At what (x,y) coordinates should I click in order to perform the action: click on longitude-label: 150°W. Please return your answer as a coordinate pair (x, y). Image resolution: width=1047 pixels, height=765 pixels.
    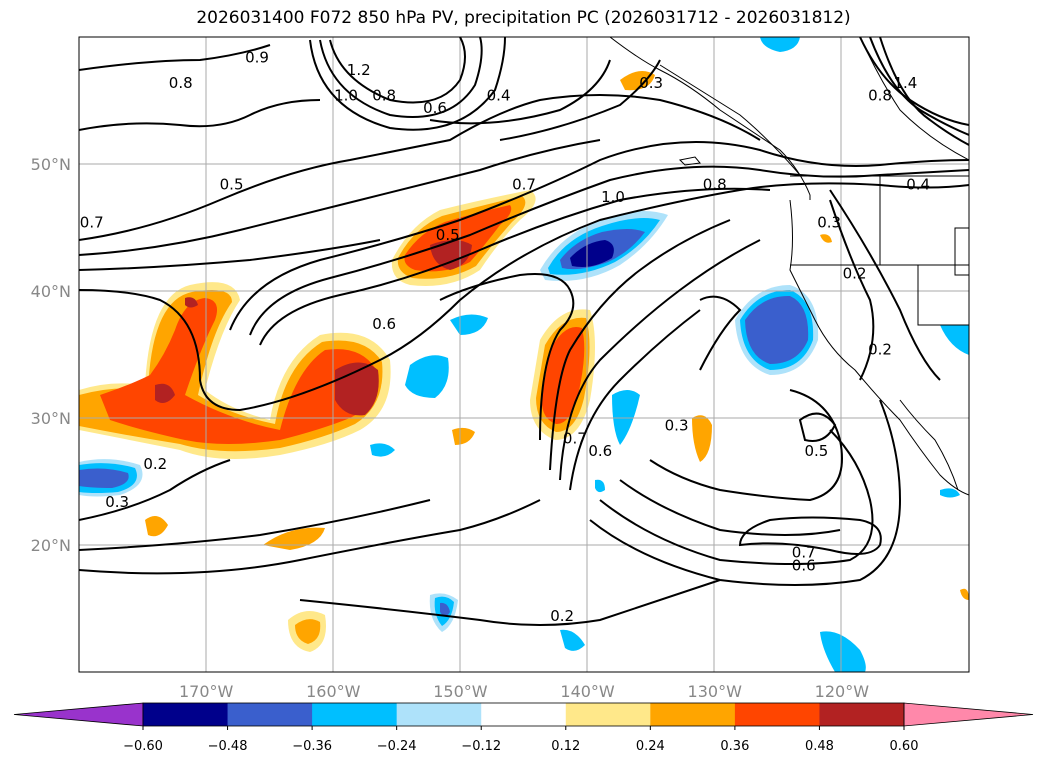
    Looking at the image, I should click on (460, 691).